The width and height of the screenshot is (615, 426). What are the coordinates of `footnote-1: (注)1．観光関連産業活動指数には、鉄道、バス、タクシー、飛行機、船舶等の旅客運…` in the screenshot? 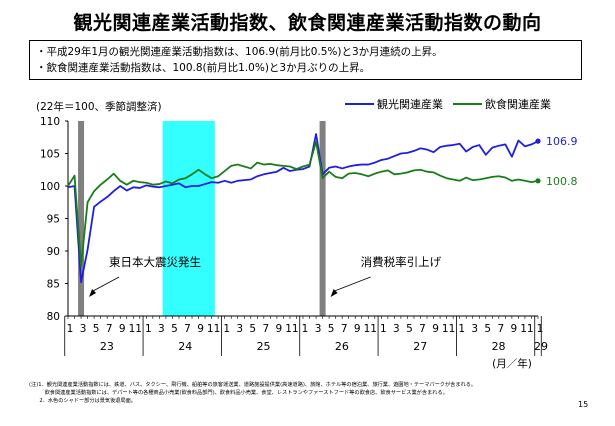 It's located at (253, 385).